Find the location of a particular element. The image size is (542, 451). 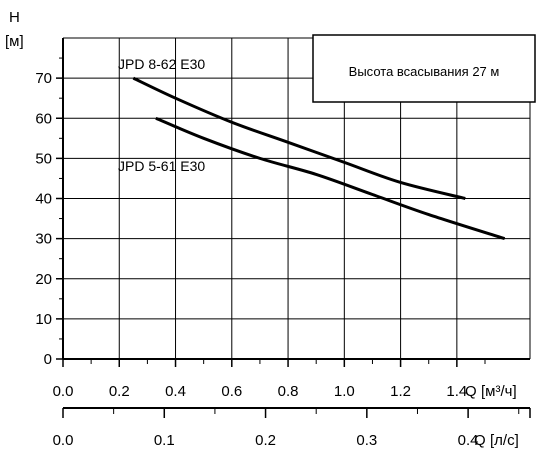

secondary-x-axis-unit: [л/с] is located at coordinates (504, 440).